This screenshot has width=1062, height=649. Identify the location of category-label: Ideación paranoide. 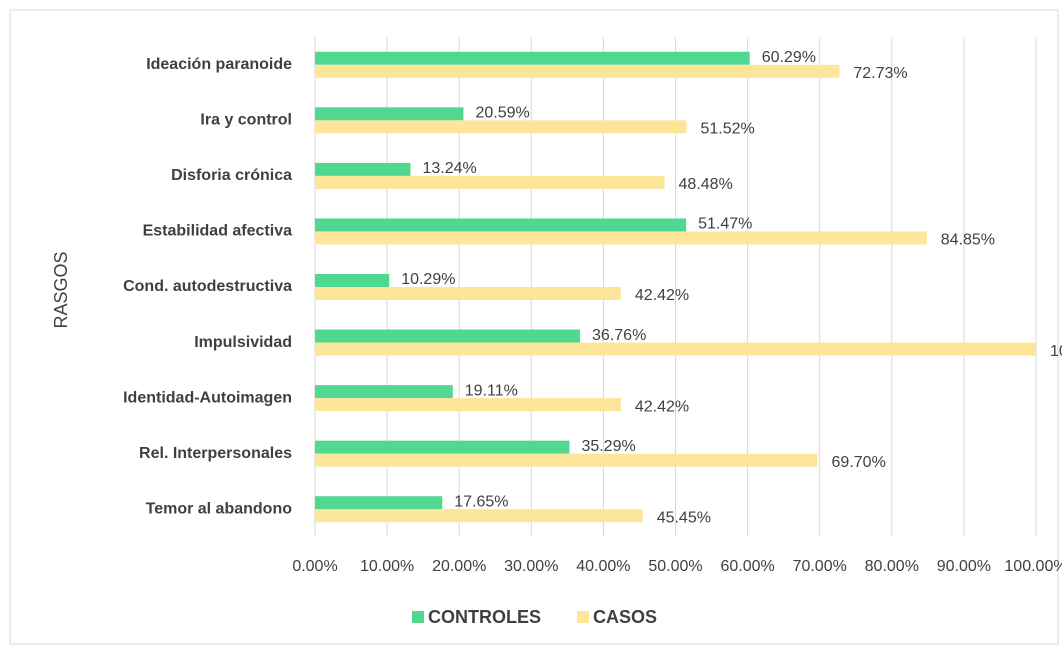
(219, 64).